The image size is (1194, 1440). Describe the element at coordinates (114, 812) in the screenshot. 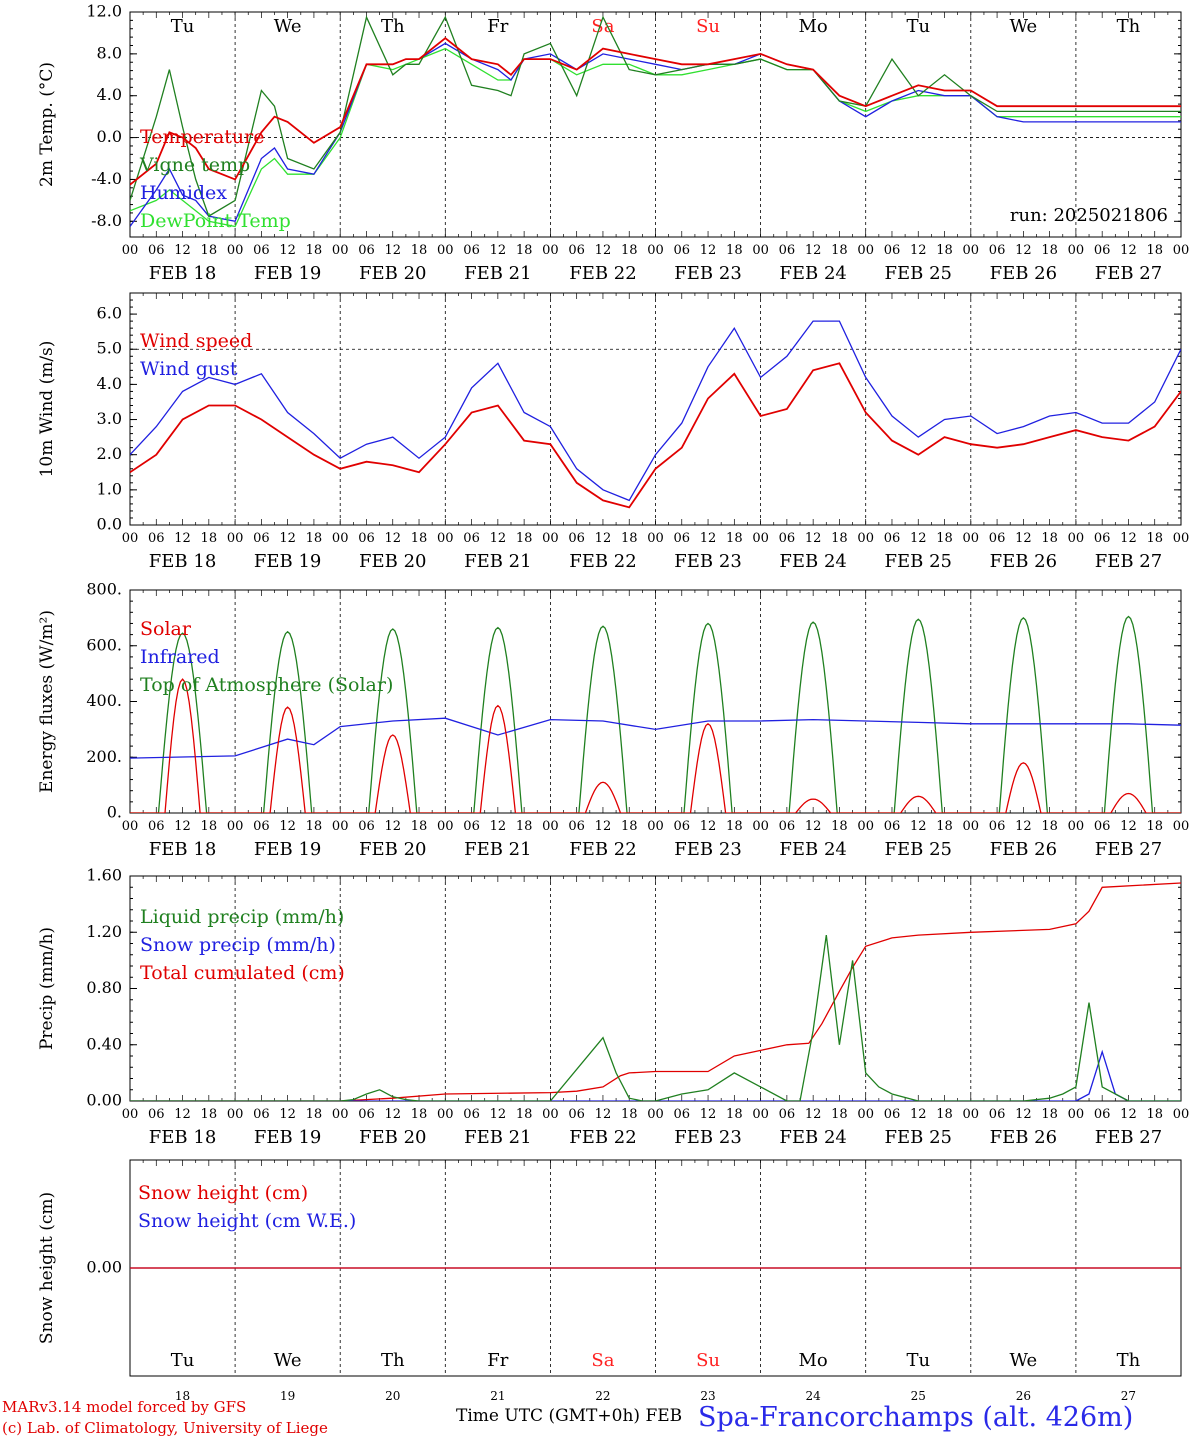

I see `y-tick-label: 0.` at that location.